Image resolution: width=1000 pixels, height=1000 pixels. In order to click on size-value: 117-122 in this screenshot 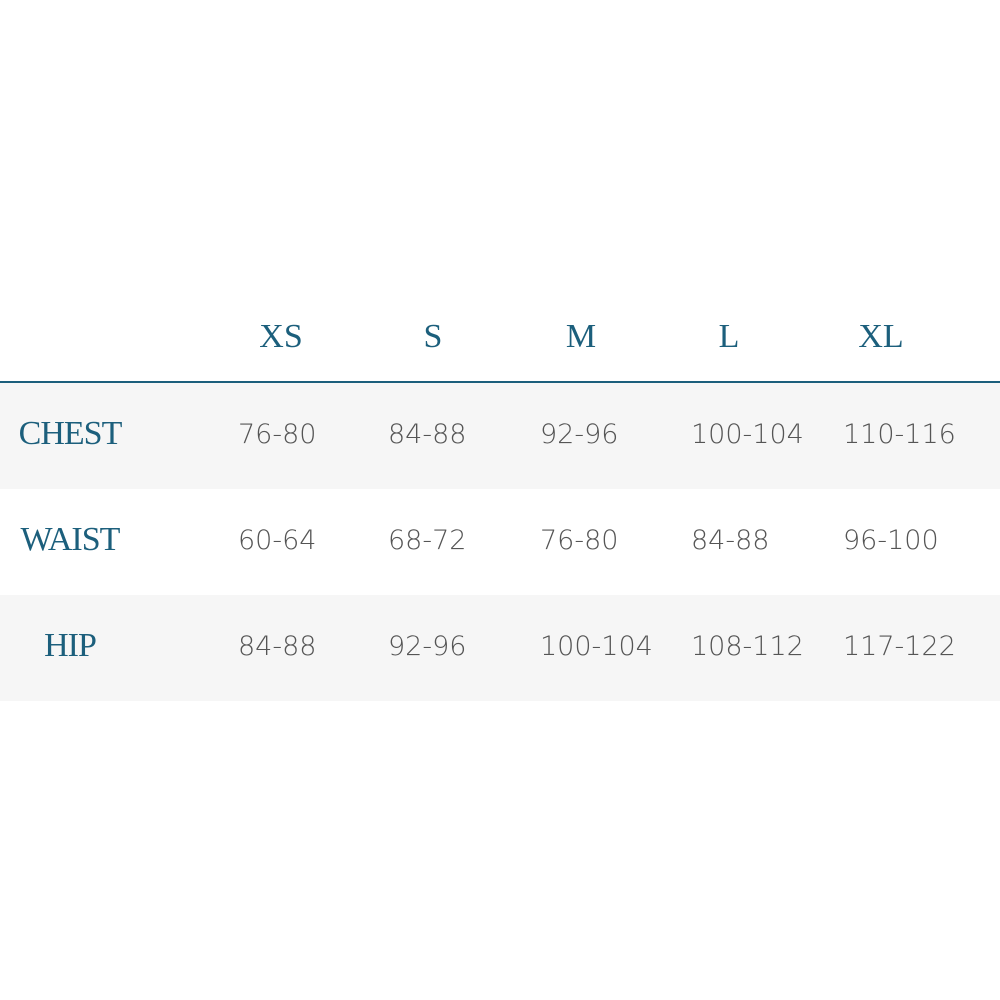, I will do `click(899, 646)`.